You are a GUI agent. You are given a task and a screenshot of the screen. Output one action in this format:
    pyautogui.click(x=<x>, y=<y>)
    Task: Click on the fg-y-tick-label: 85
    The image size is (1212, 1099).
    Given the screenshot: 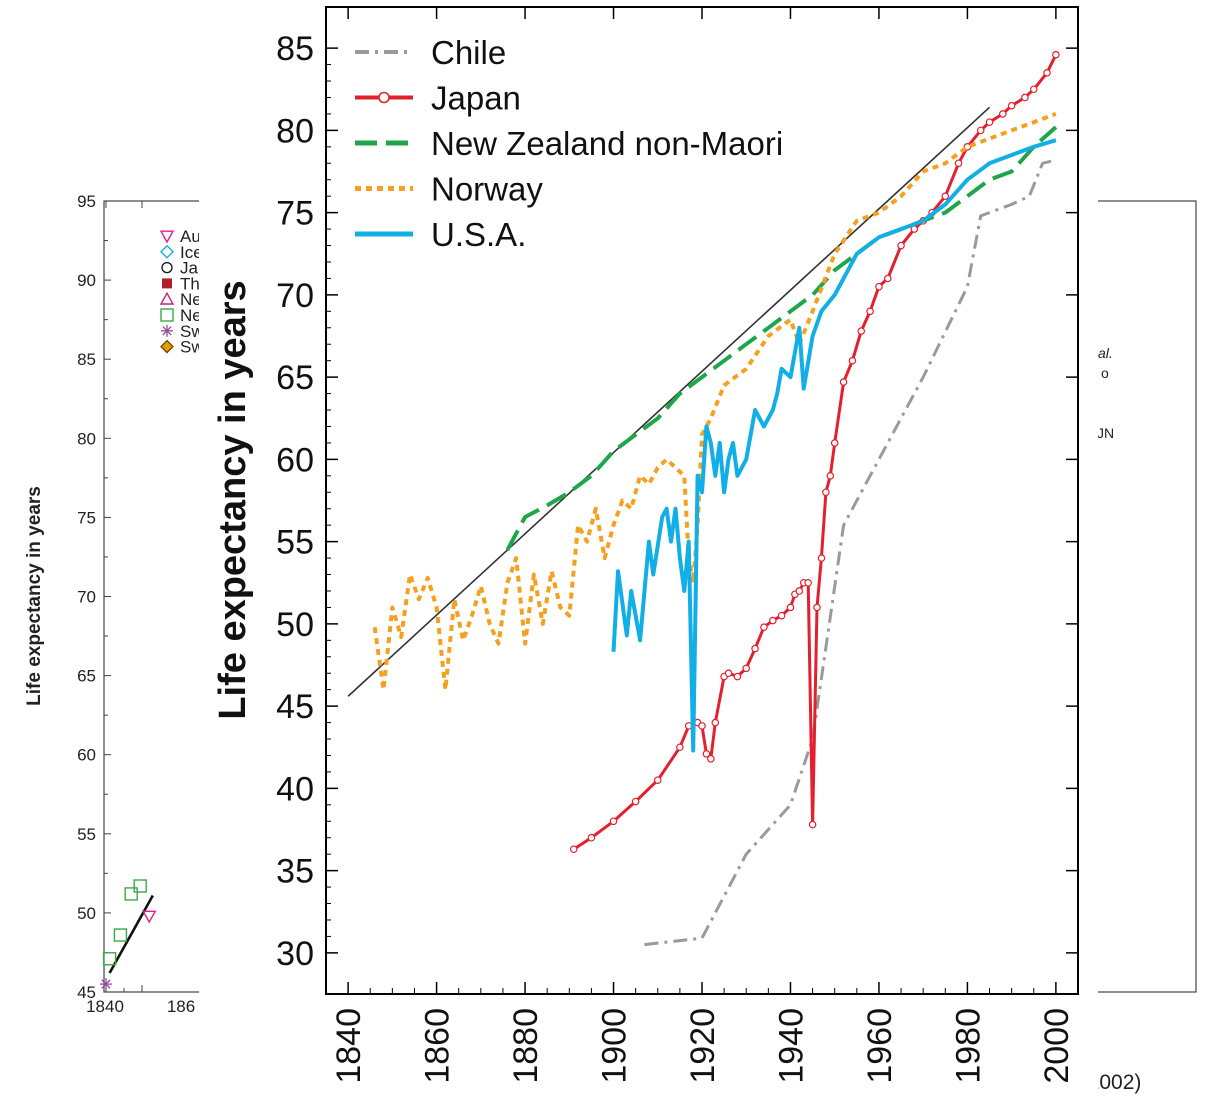 What is the action you would take?
    pyautogui.click(x=295, y=49)
    